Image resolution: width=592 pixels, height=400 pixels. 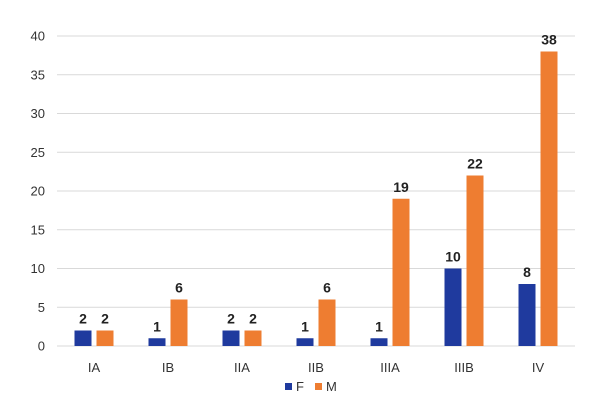 I want to click on y-tick-label: 10, so click(x=38, y=268).